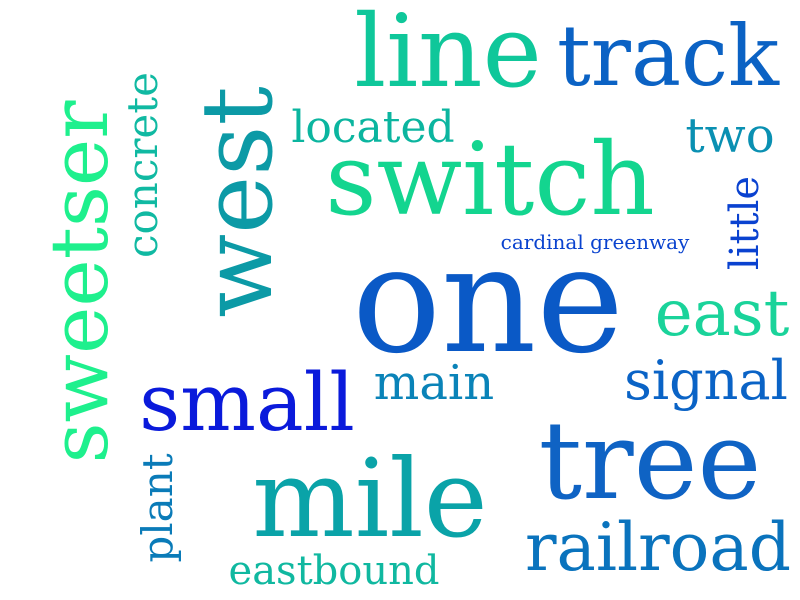 The height and width of the screenshot is (600, 800). Describe the element at coordinates (142, 165) in the screenshot. I see `word-concrete: concrete` at that location.